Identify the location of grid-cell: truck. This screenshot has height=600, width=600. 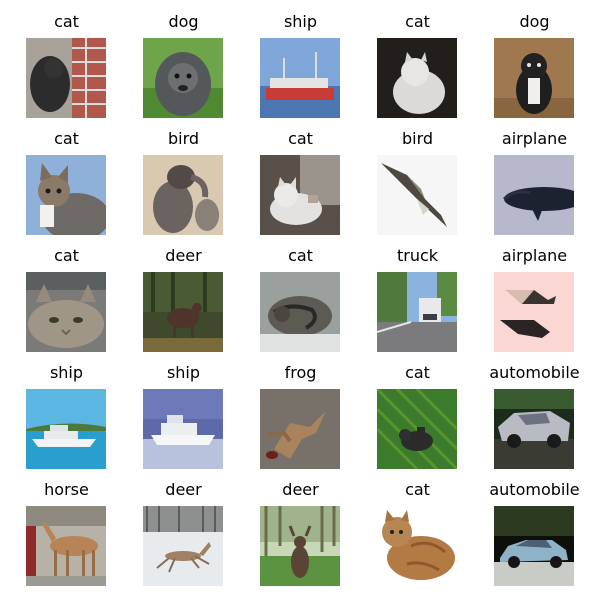
(417, 294).